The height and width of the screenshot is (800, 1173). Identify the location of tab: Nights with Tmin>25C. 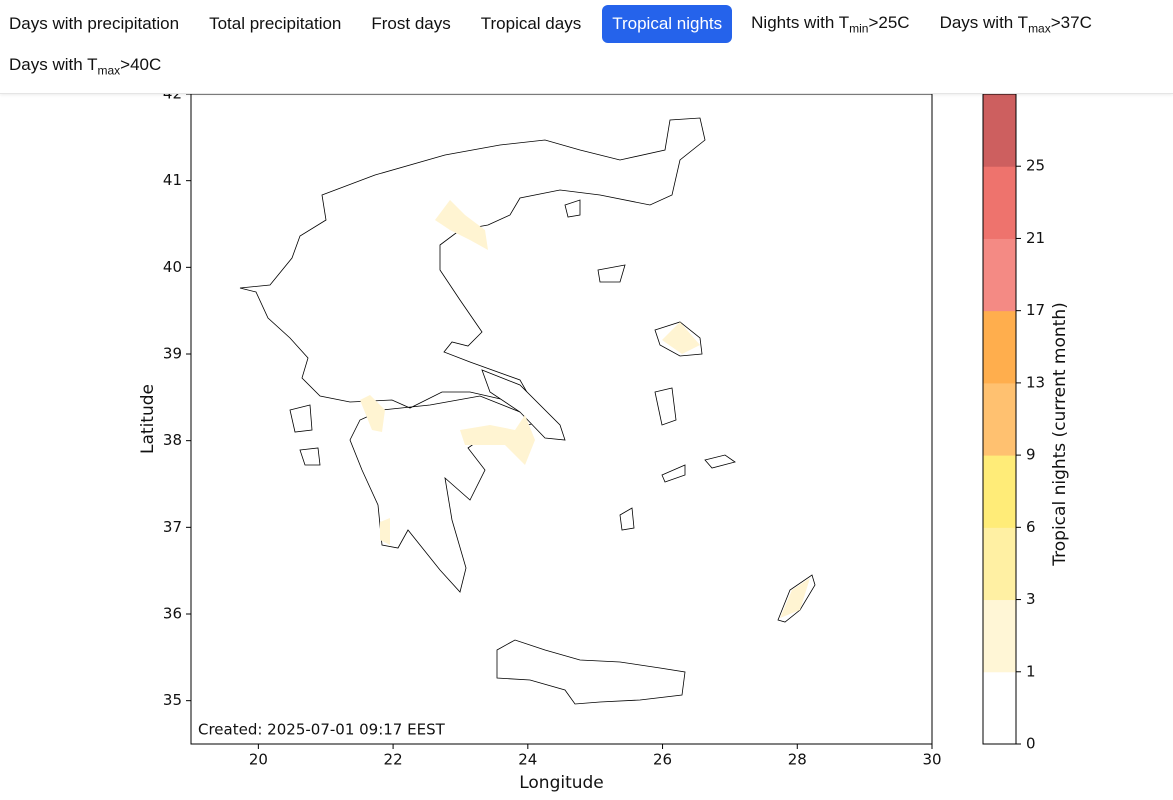
(833, 24).